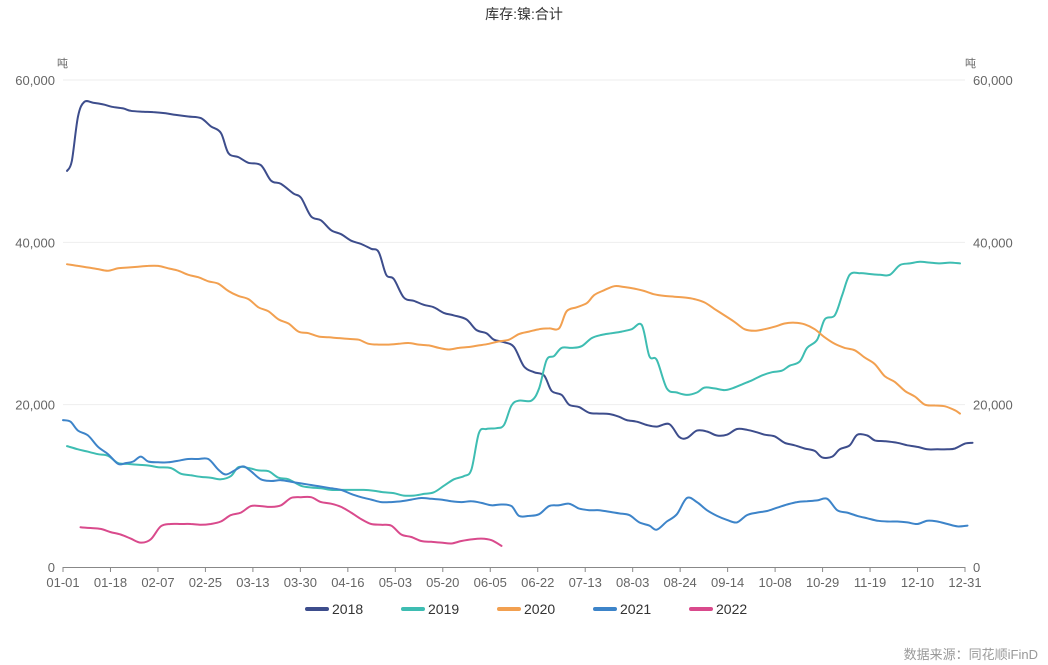 This screenshot has height=665, width=1048. What do you see at coordinates (822, 582) in the screenshot?
I see `x-tick-label: 10-29` at bounding box center [822, 582].